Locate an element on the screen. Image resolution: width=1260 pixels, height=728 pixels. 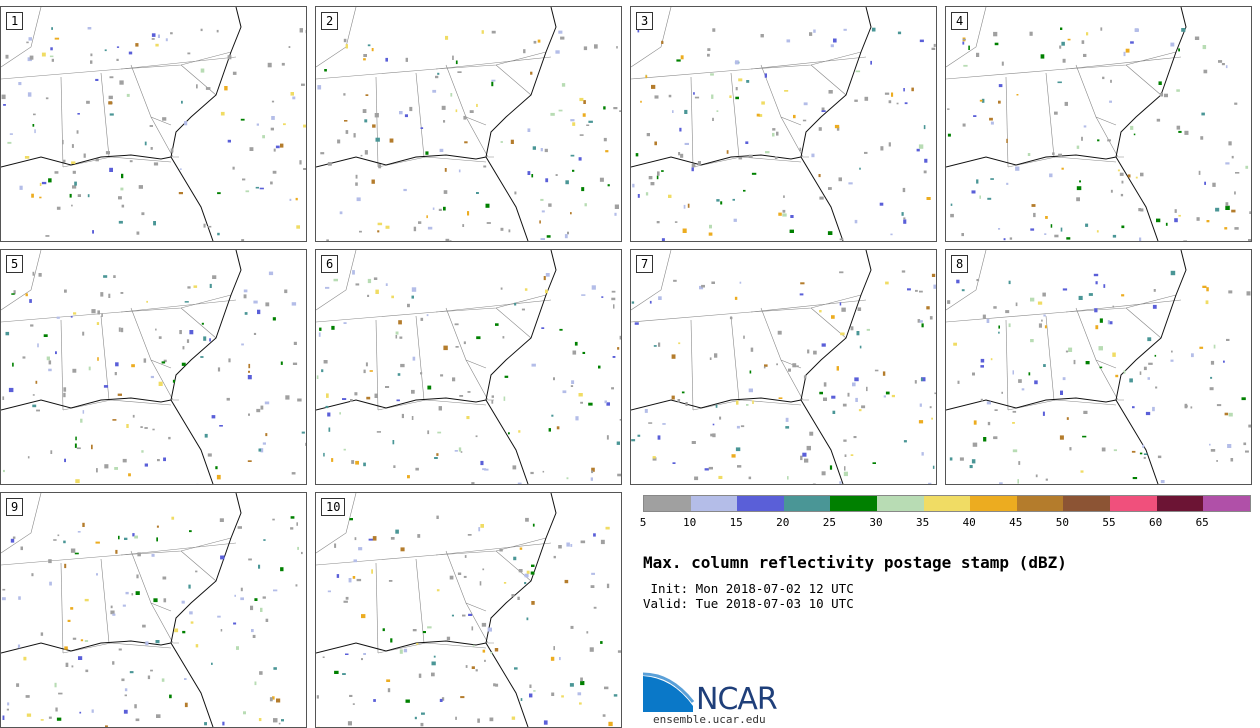
panel-8: 8 is located at coordinates (1098, 367).